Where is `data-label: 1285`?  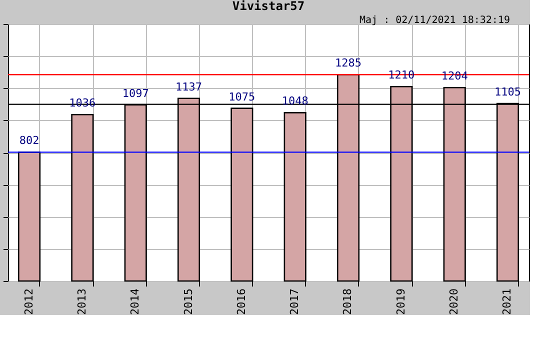
data-label: 1285 is located at coordinates (348, 63).